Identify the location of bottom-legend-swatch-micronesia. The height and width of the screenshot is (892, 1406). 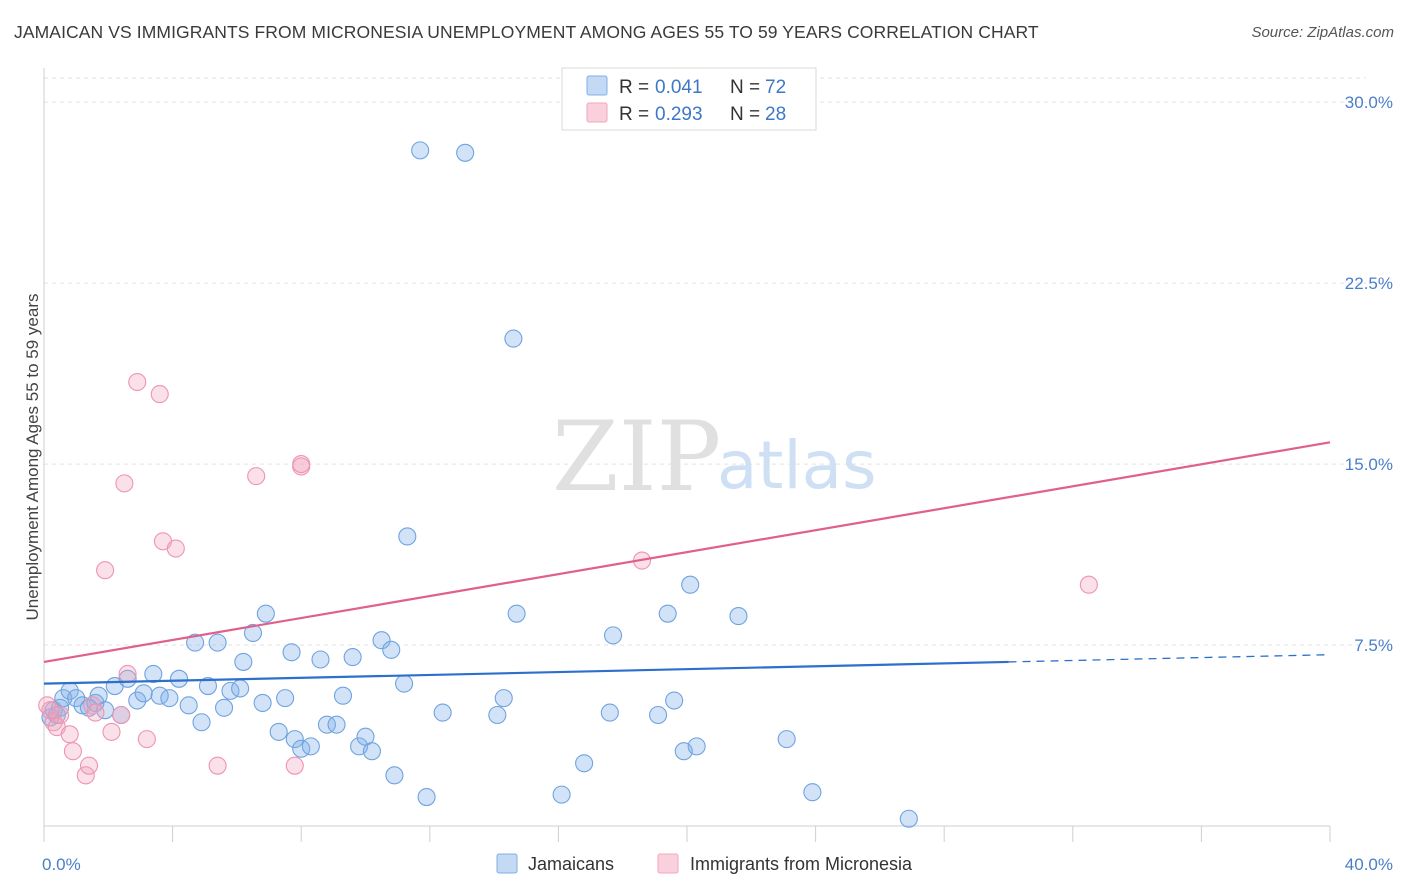
(668, 863).